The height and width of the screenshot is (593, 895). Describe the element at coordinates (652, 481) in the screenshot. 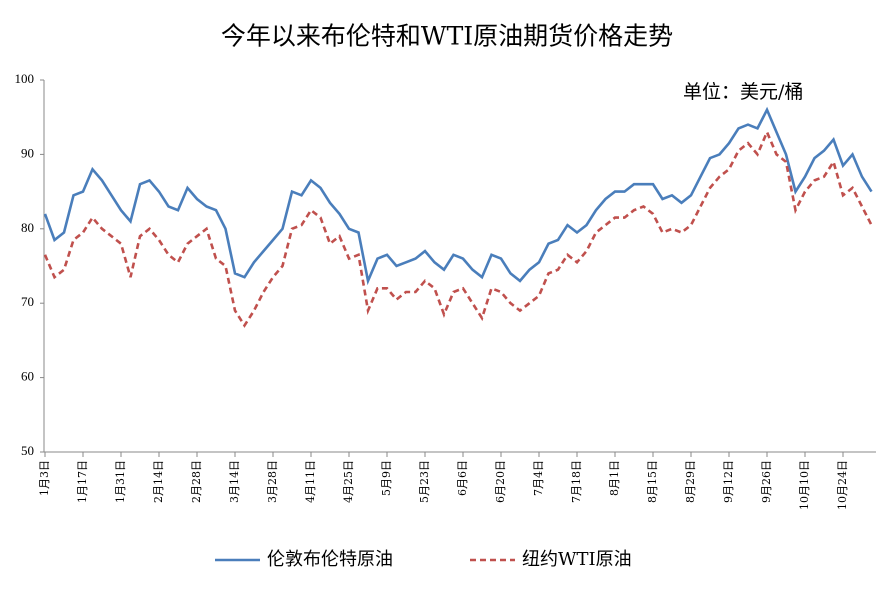

I see `x-tick-label: 8月15日` at that location.